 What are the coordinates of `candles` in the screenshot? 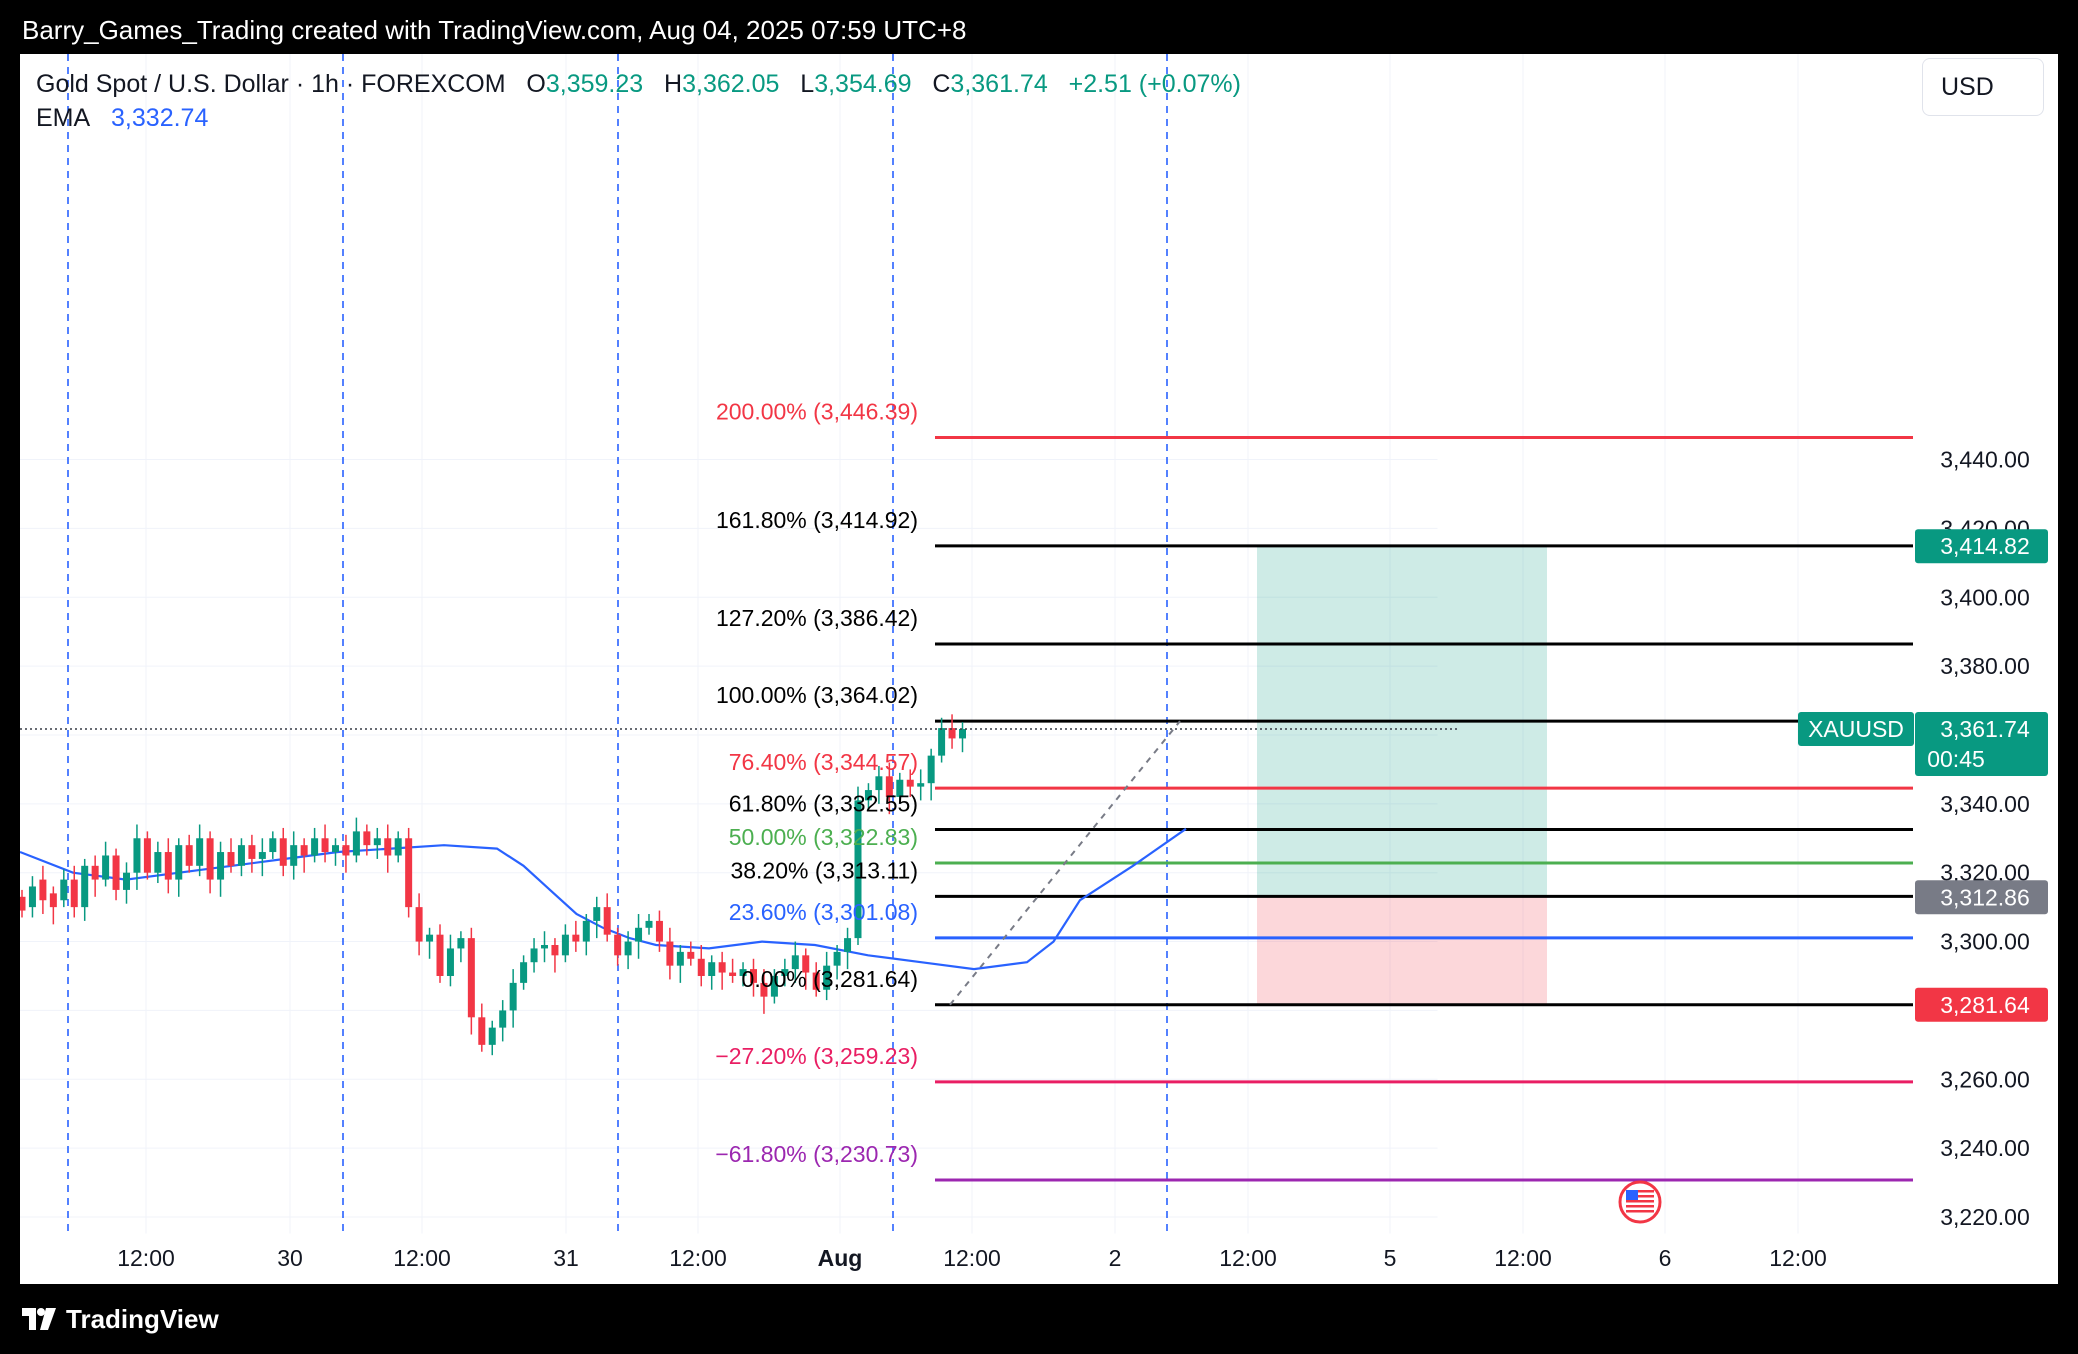 It's located at (493, 885).